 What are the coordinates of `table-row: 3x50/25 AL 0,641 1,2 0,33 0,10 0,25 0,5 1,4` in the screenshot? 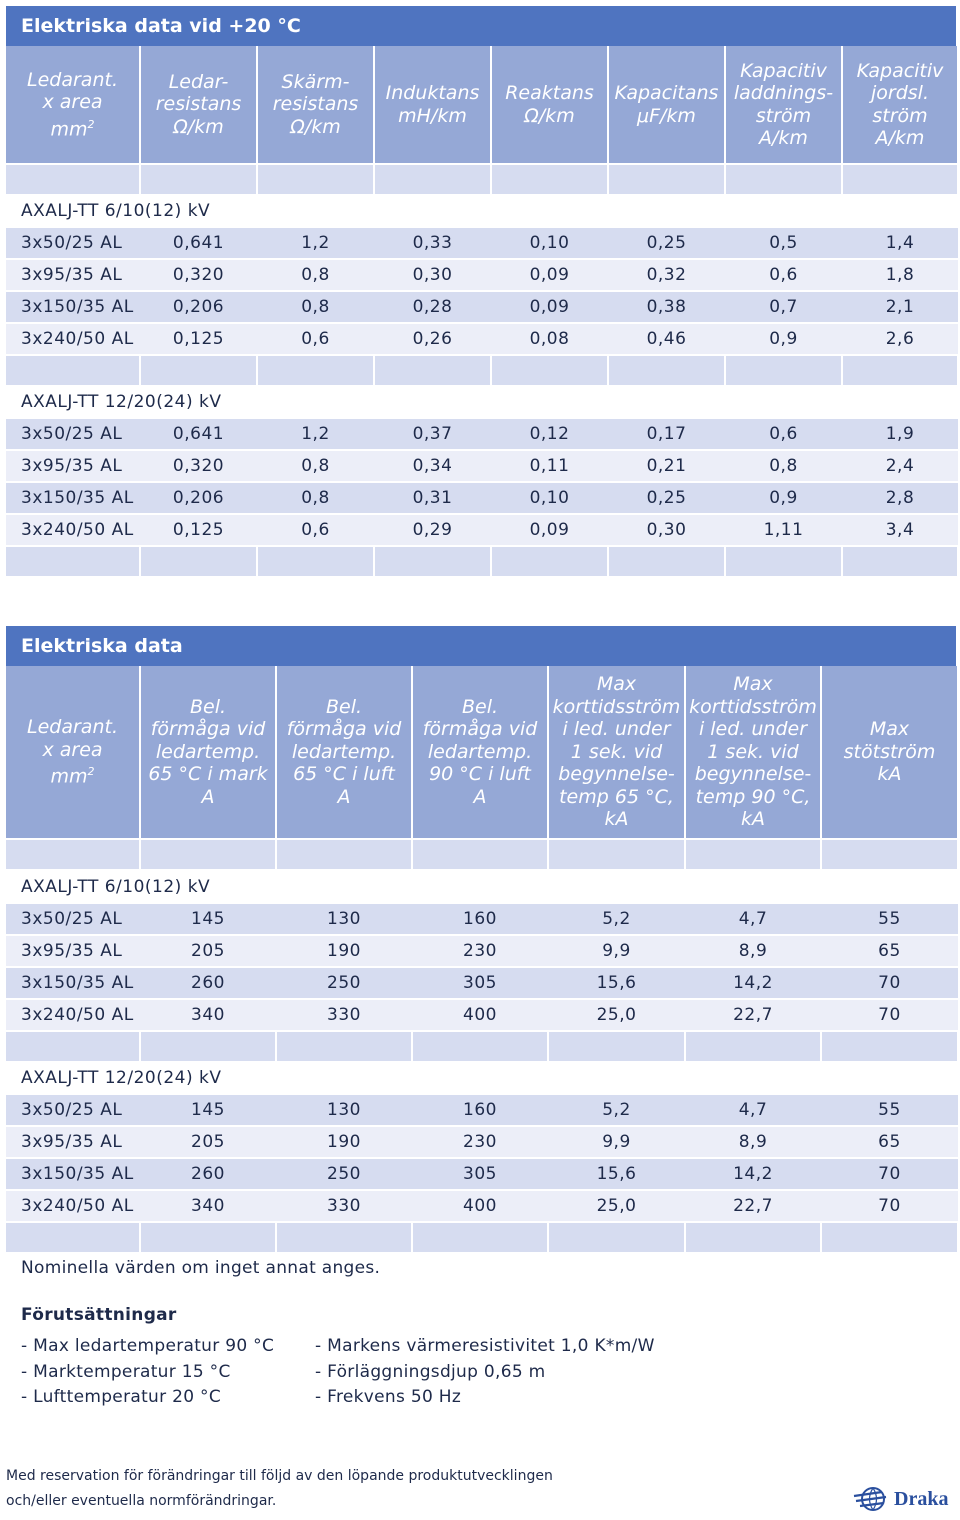 It's located at (482, 243).